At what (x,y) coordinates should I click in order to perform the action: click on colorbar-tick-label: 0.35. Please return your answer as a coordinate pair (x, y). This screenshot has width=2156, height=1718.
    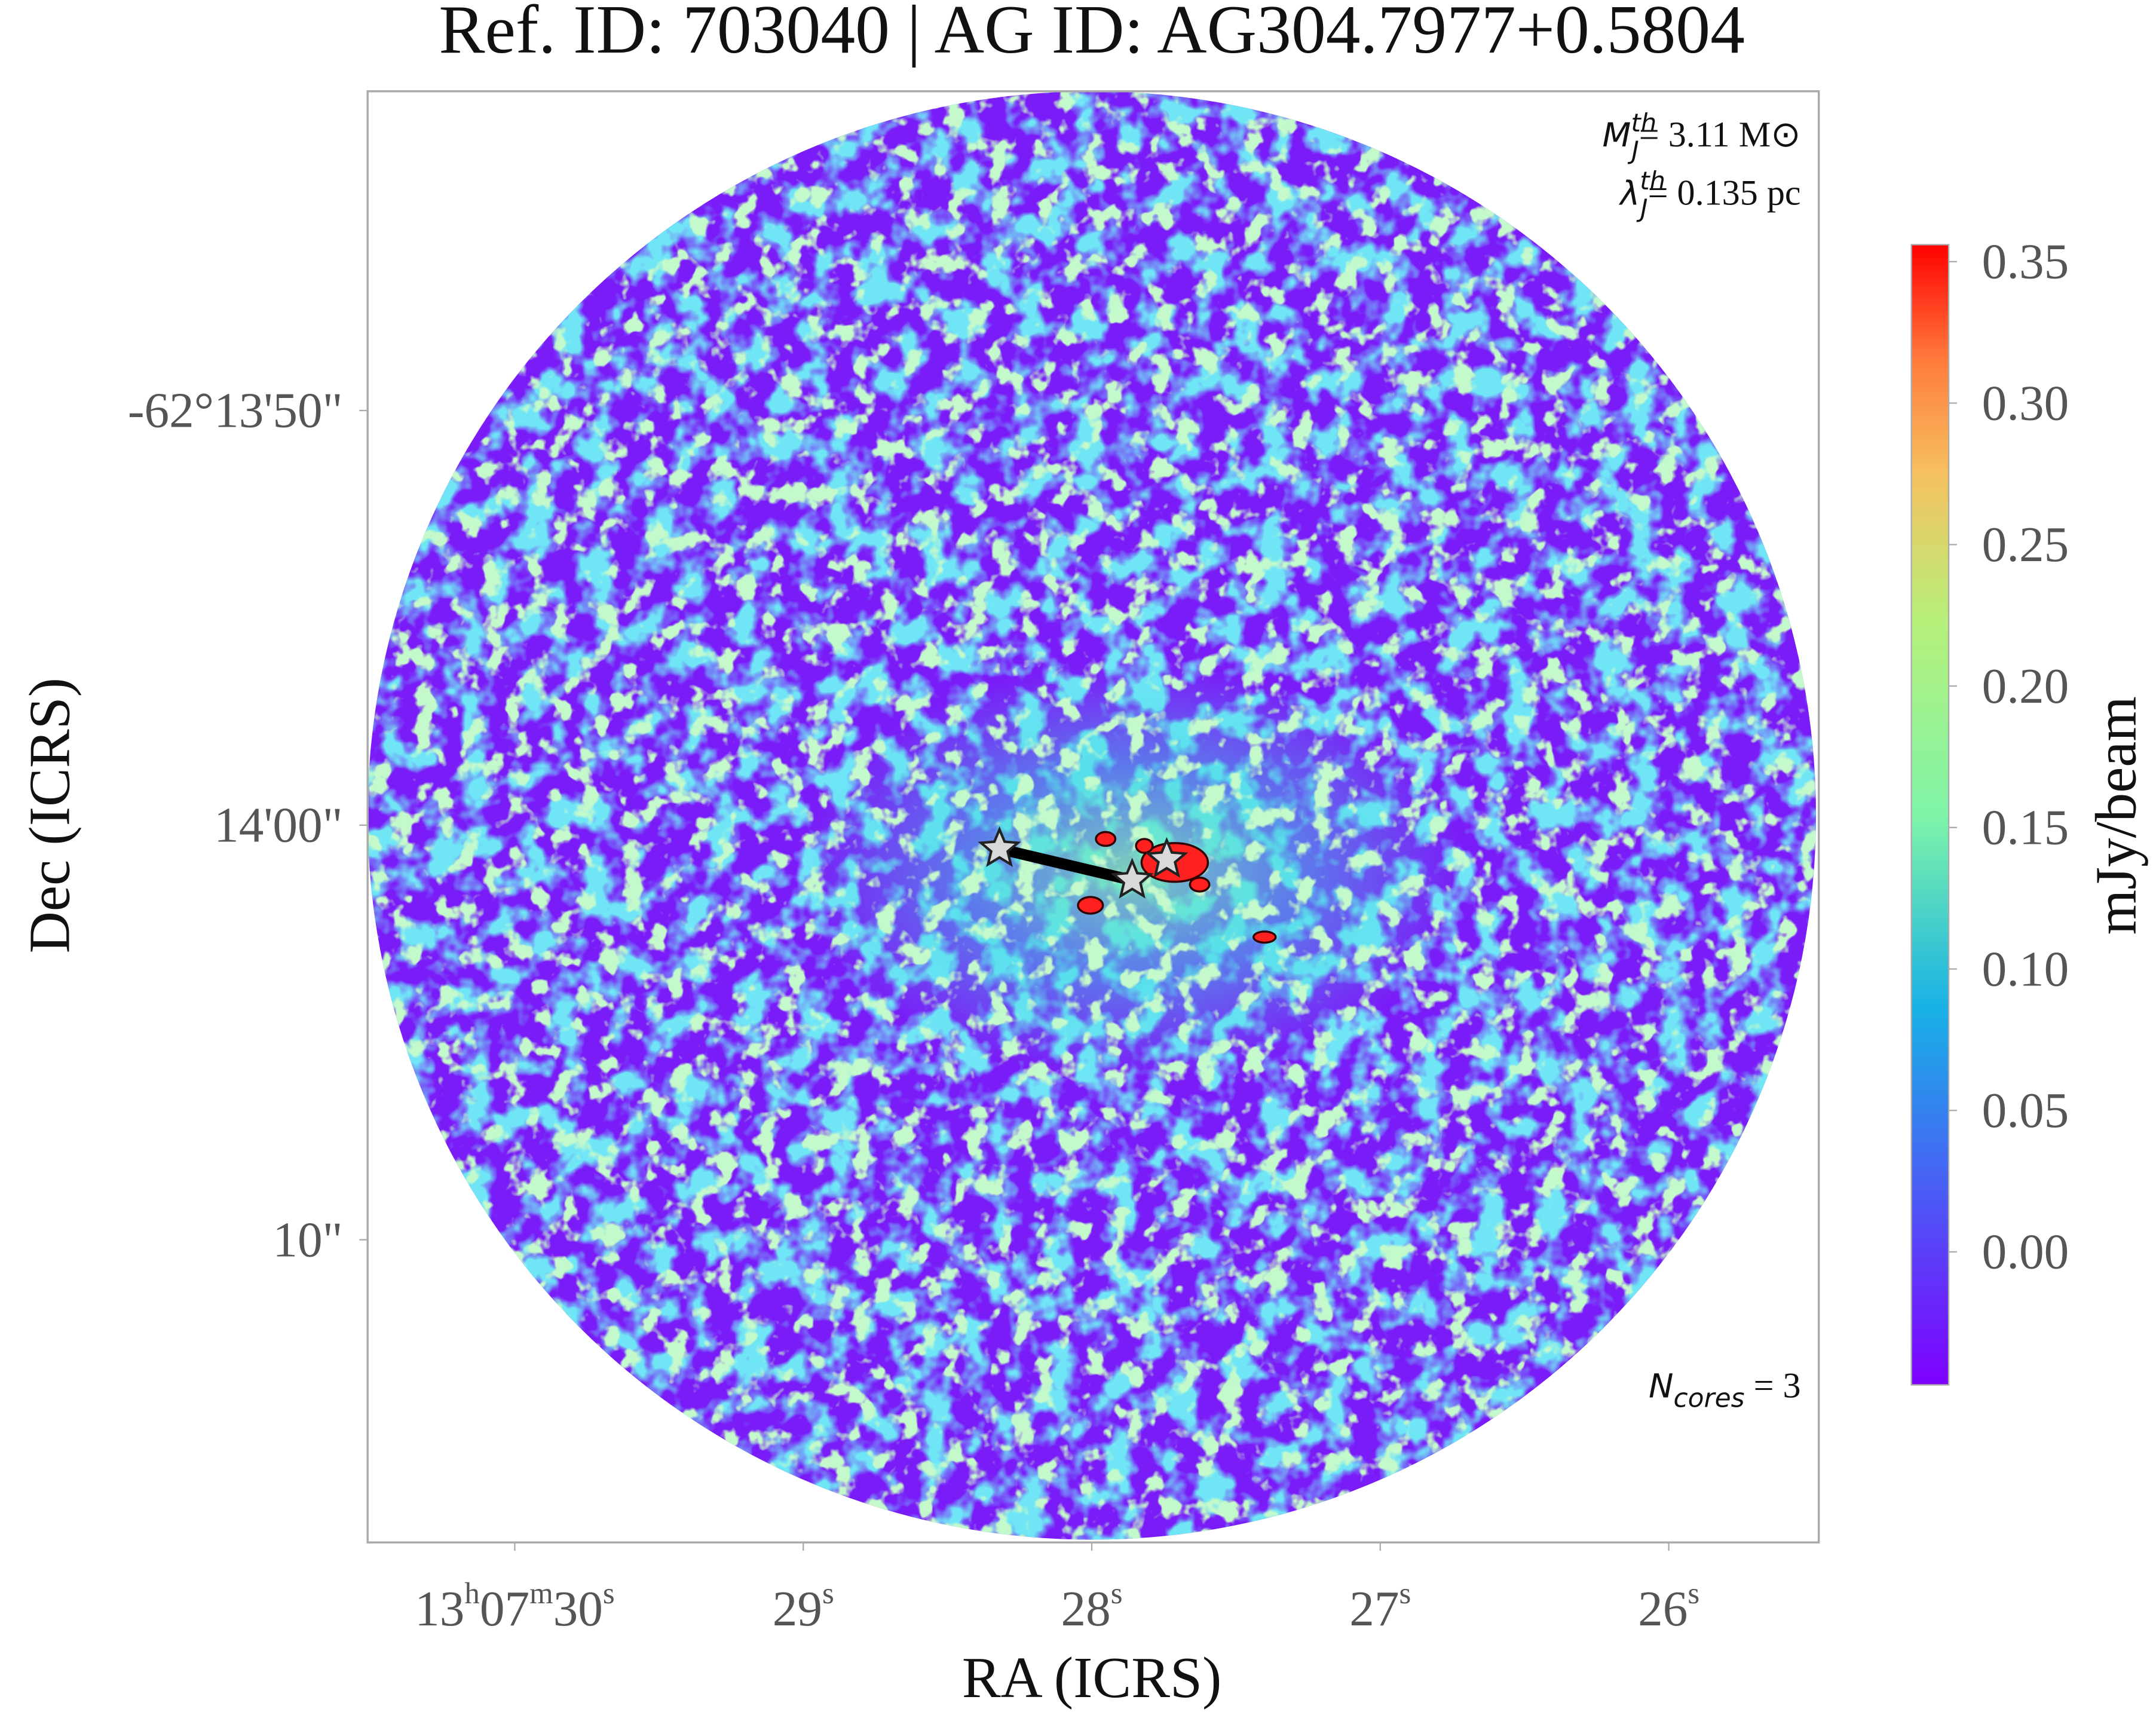
    Looking at the image, I should click on (2025, 262).